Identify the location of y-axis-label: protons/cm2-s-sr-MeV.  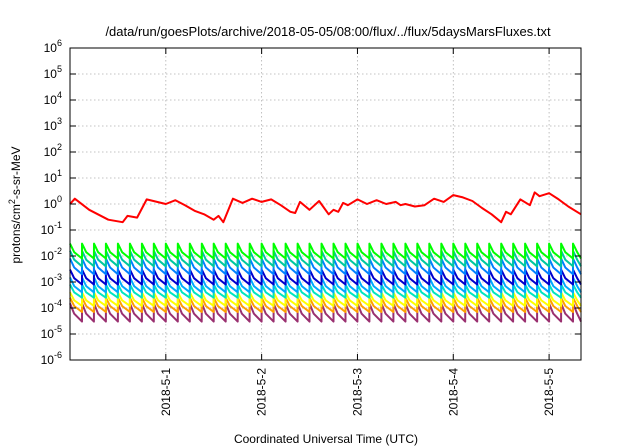
(15, 204).